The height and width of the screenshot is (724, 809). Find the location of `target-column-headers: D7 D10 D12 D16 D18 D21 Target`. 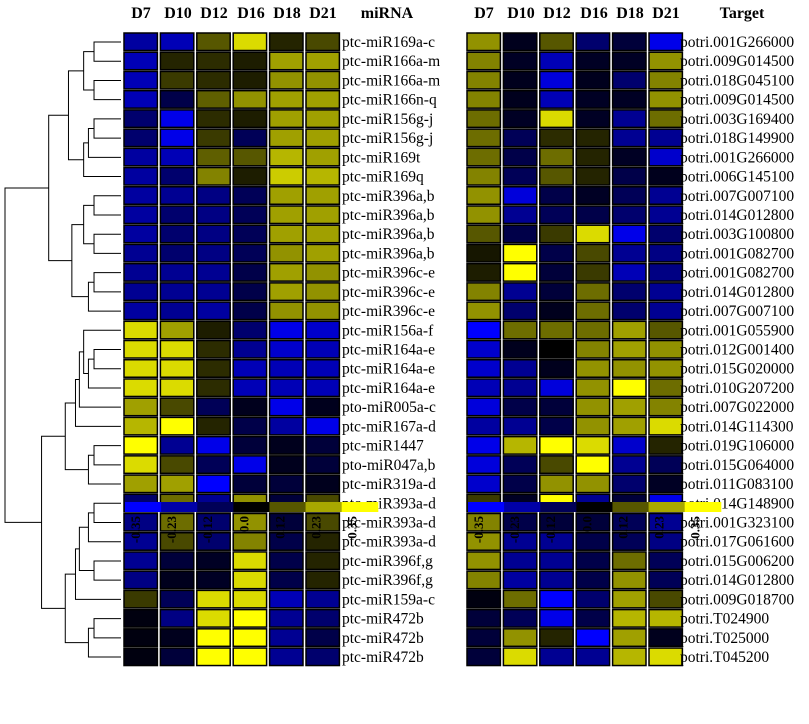

target-column-headers: D7 D10 D12 D16 D18 D21 Target is located at coordinates (619, 13).